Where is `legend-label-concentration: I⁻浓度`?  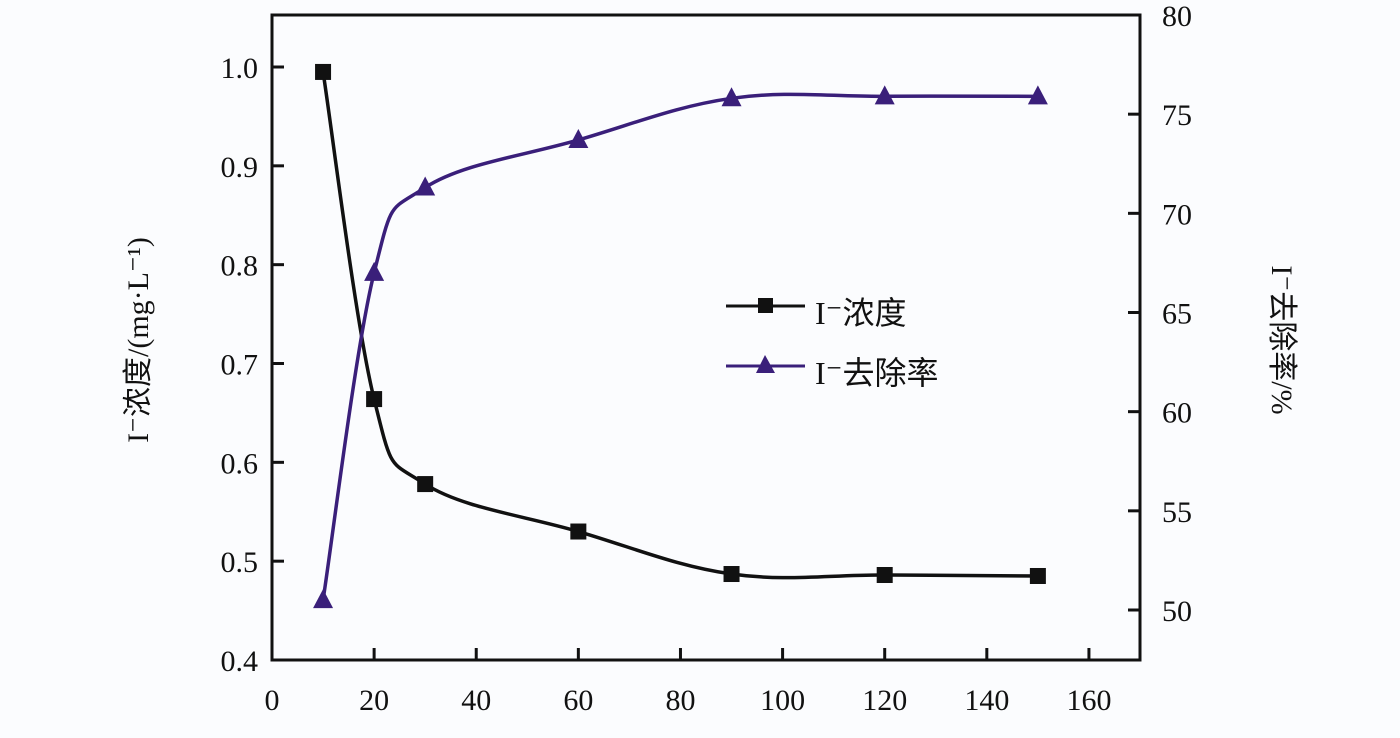
legend-label-concentration: I⁻浓度 is located at coordinates (861, 313).